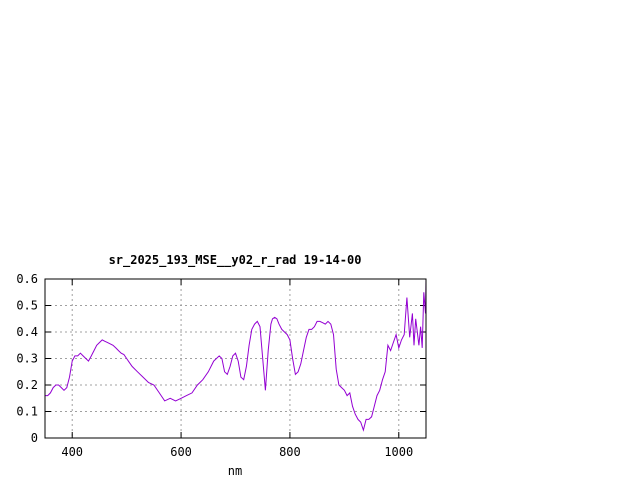 The image size is (640, 485). Describe the element at coordinates (27, 359) in the screenshot. I see `y-tick-label: 0.3` at that location.